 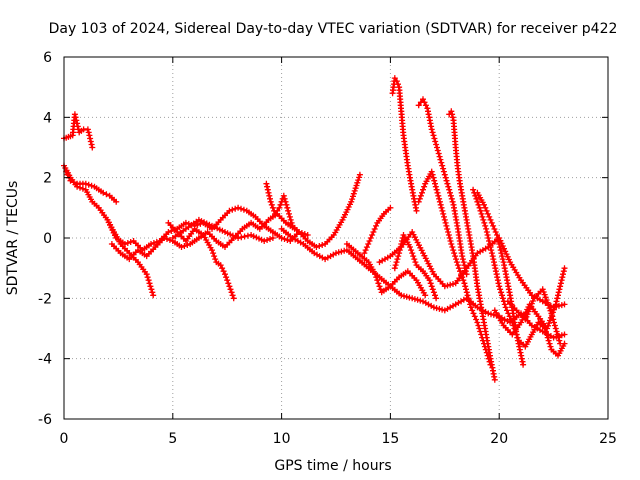 What do you see at coordinates (282, 439) in the screenshot?
I see `x-tick-label: 10` at bounding box center [282, 439].